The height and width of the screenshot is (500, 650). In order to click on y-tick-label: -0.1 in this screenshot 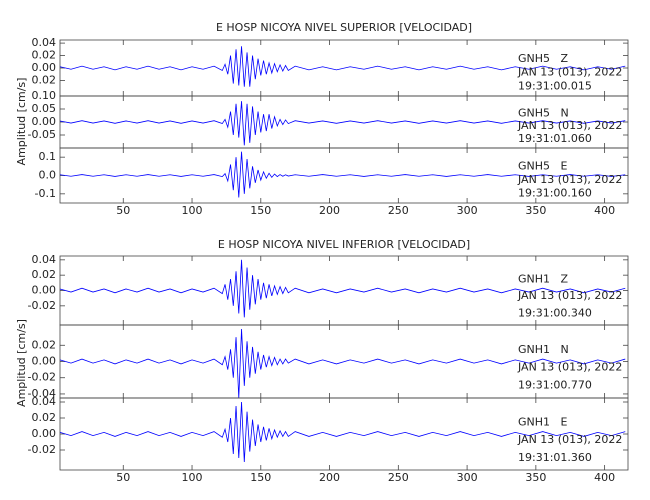, I will do `click(45, 193)`.